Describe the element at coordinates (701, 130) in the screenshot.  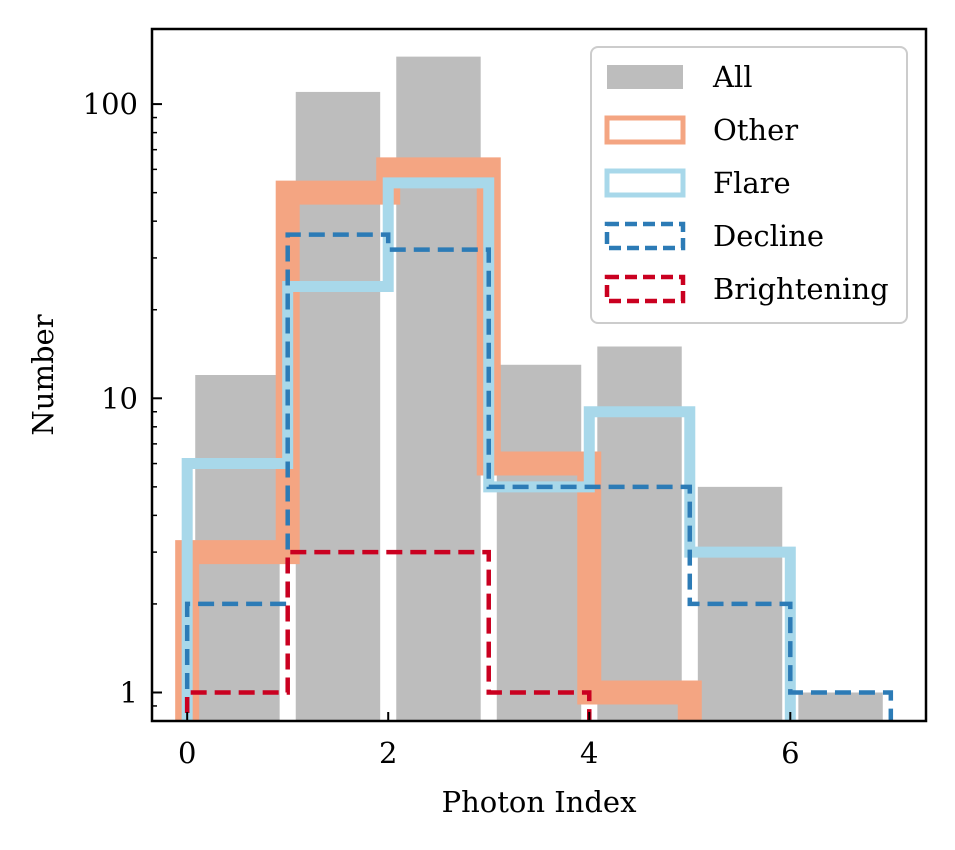
I see `legend-item-other: Other` at that location.